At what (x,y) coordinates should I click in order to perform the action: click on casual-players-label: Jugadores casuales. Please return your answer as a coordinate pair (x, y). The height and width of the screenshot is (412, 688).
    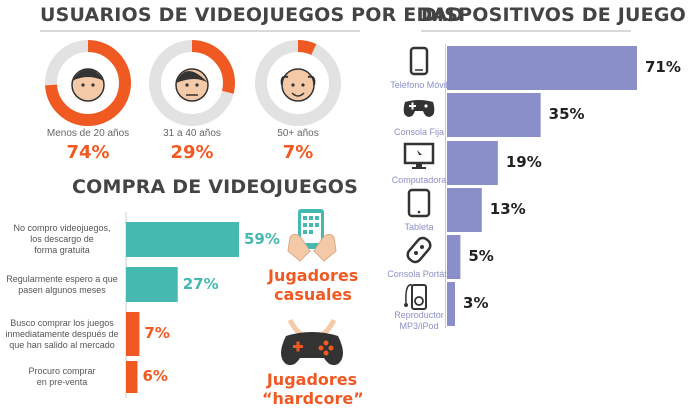
    Looking at the image, I should click on (313, 285).